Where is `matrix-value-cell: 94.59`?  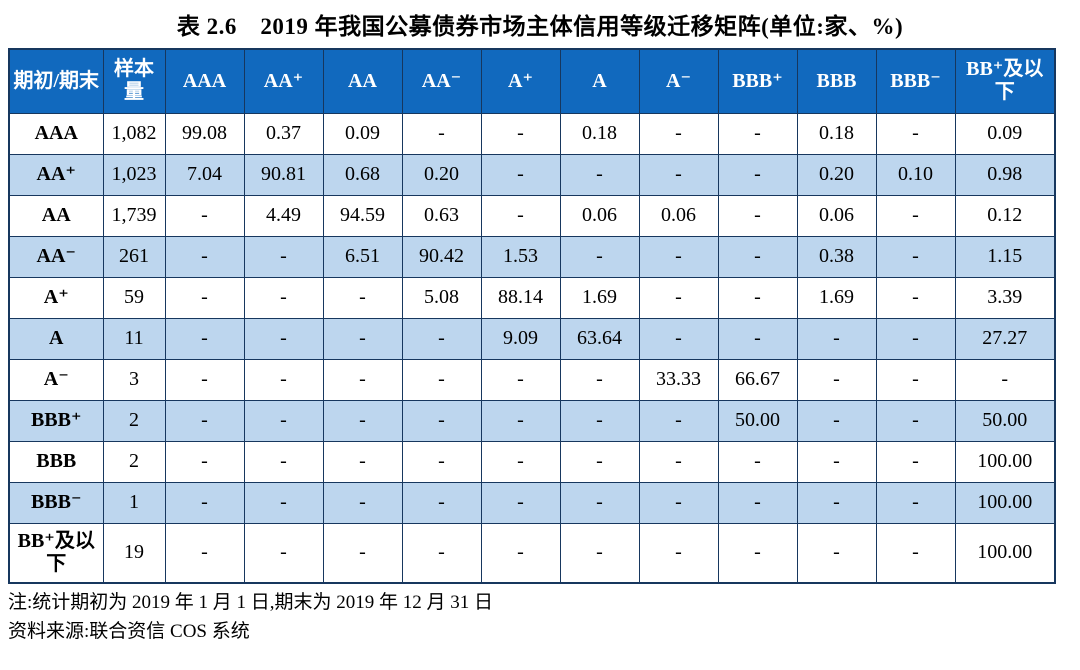 matrix-value-cell: 94.59 is located at coordinates (362, 215).